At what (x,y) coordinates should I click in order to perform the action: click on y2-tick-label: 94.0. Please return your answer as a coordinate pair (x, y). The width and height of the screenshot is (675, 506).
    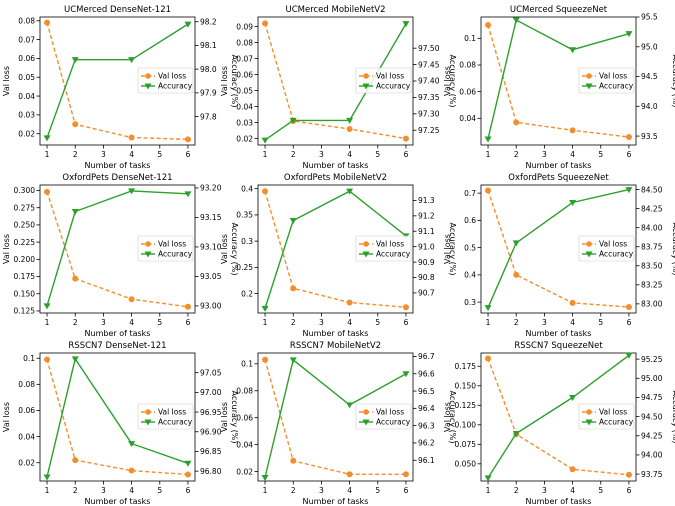
    Looking at the image, I should click on (649, 106).